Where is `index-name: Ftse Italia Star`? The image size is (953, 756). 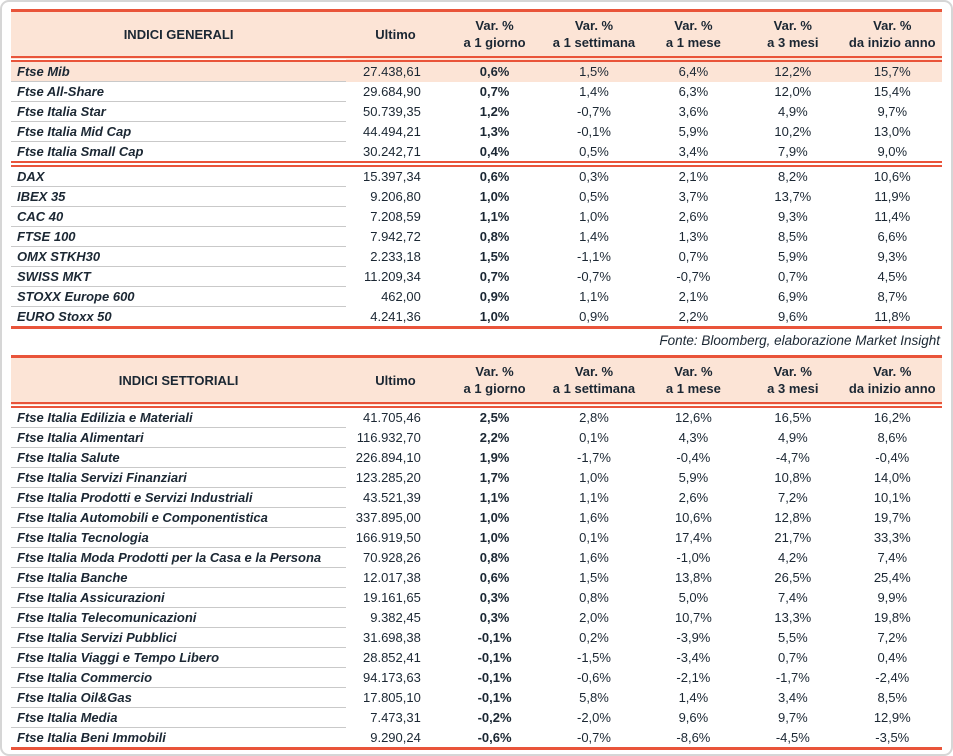
index-name: Ftse Italia Star is located at coordinates (179, 111).